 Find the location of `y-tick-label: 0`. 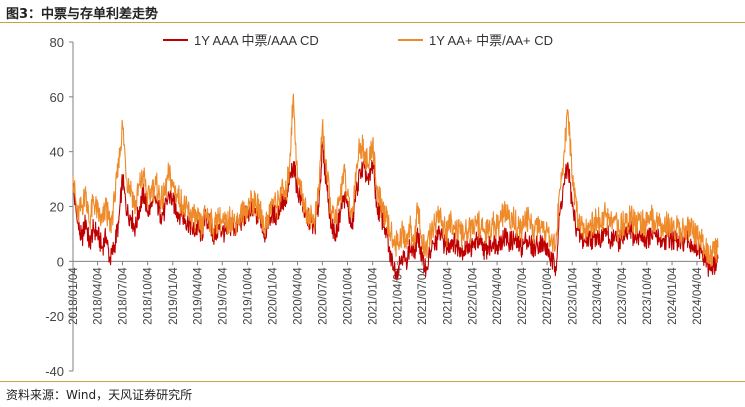

y-tick-label: 0 is located at coordinates (60, 261).